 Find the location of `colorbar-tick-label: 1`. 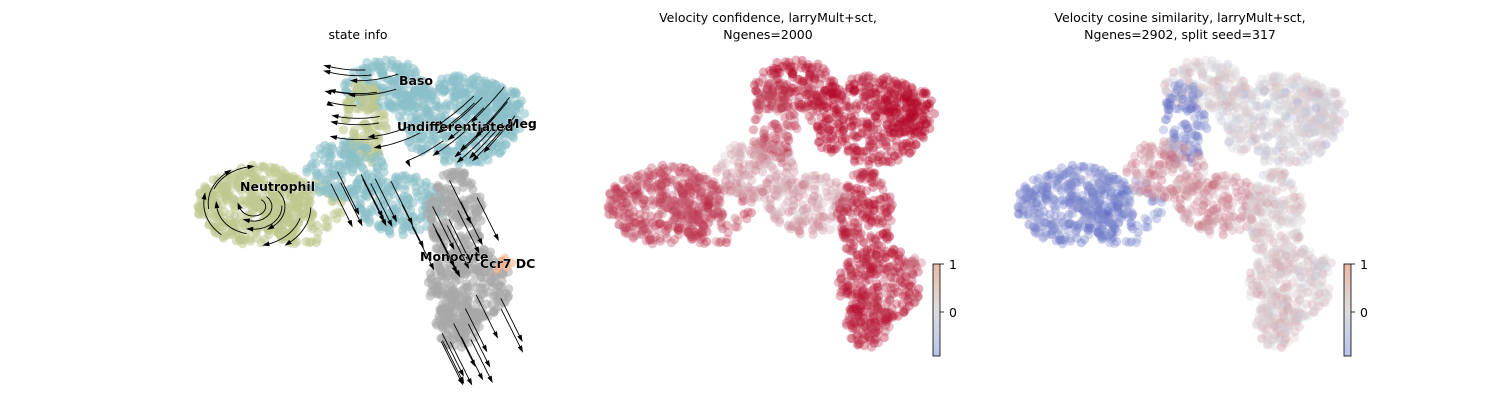

colorbar-tick-label: 1 is located at coordinates (953, 264).